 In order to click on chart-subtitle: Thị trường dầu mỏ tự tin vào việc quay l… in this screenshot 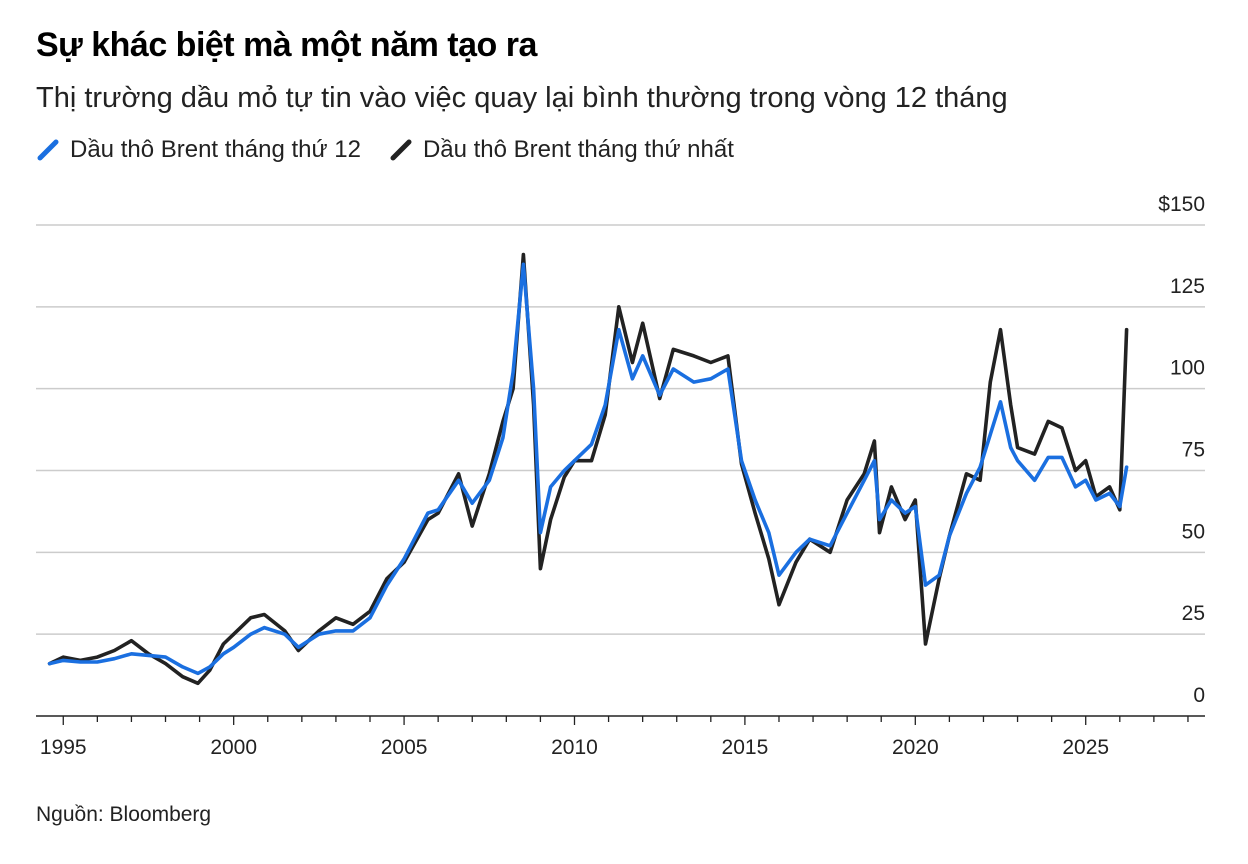, I will do `click(522, 98)`.